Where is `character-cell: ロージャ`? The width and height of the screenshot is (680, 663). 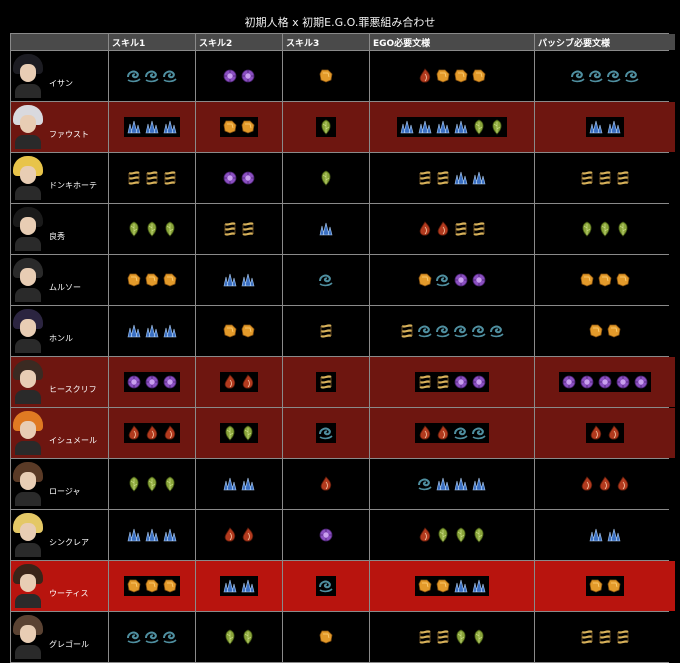 character-cell: ロージャ is located at coordinates (59, 484).